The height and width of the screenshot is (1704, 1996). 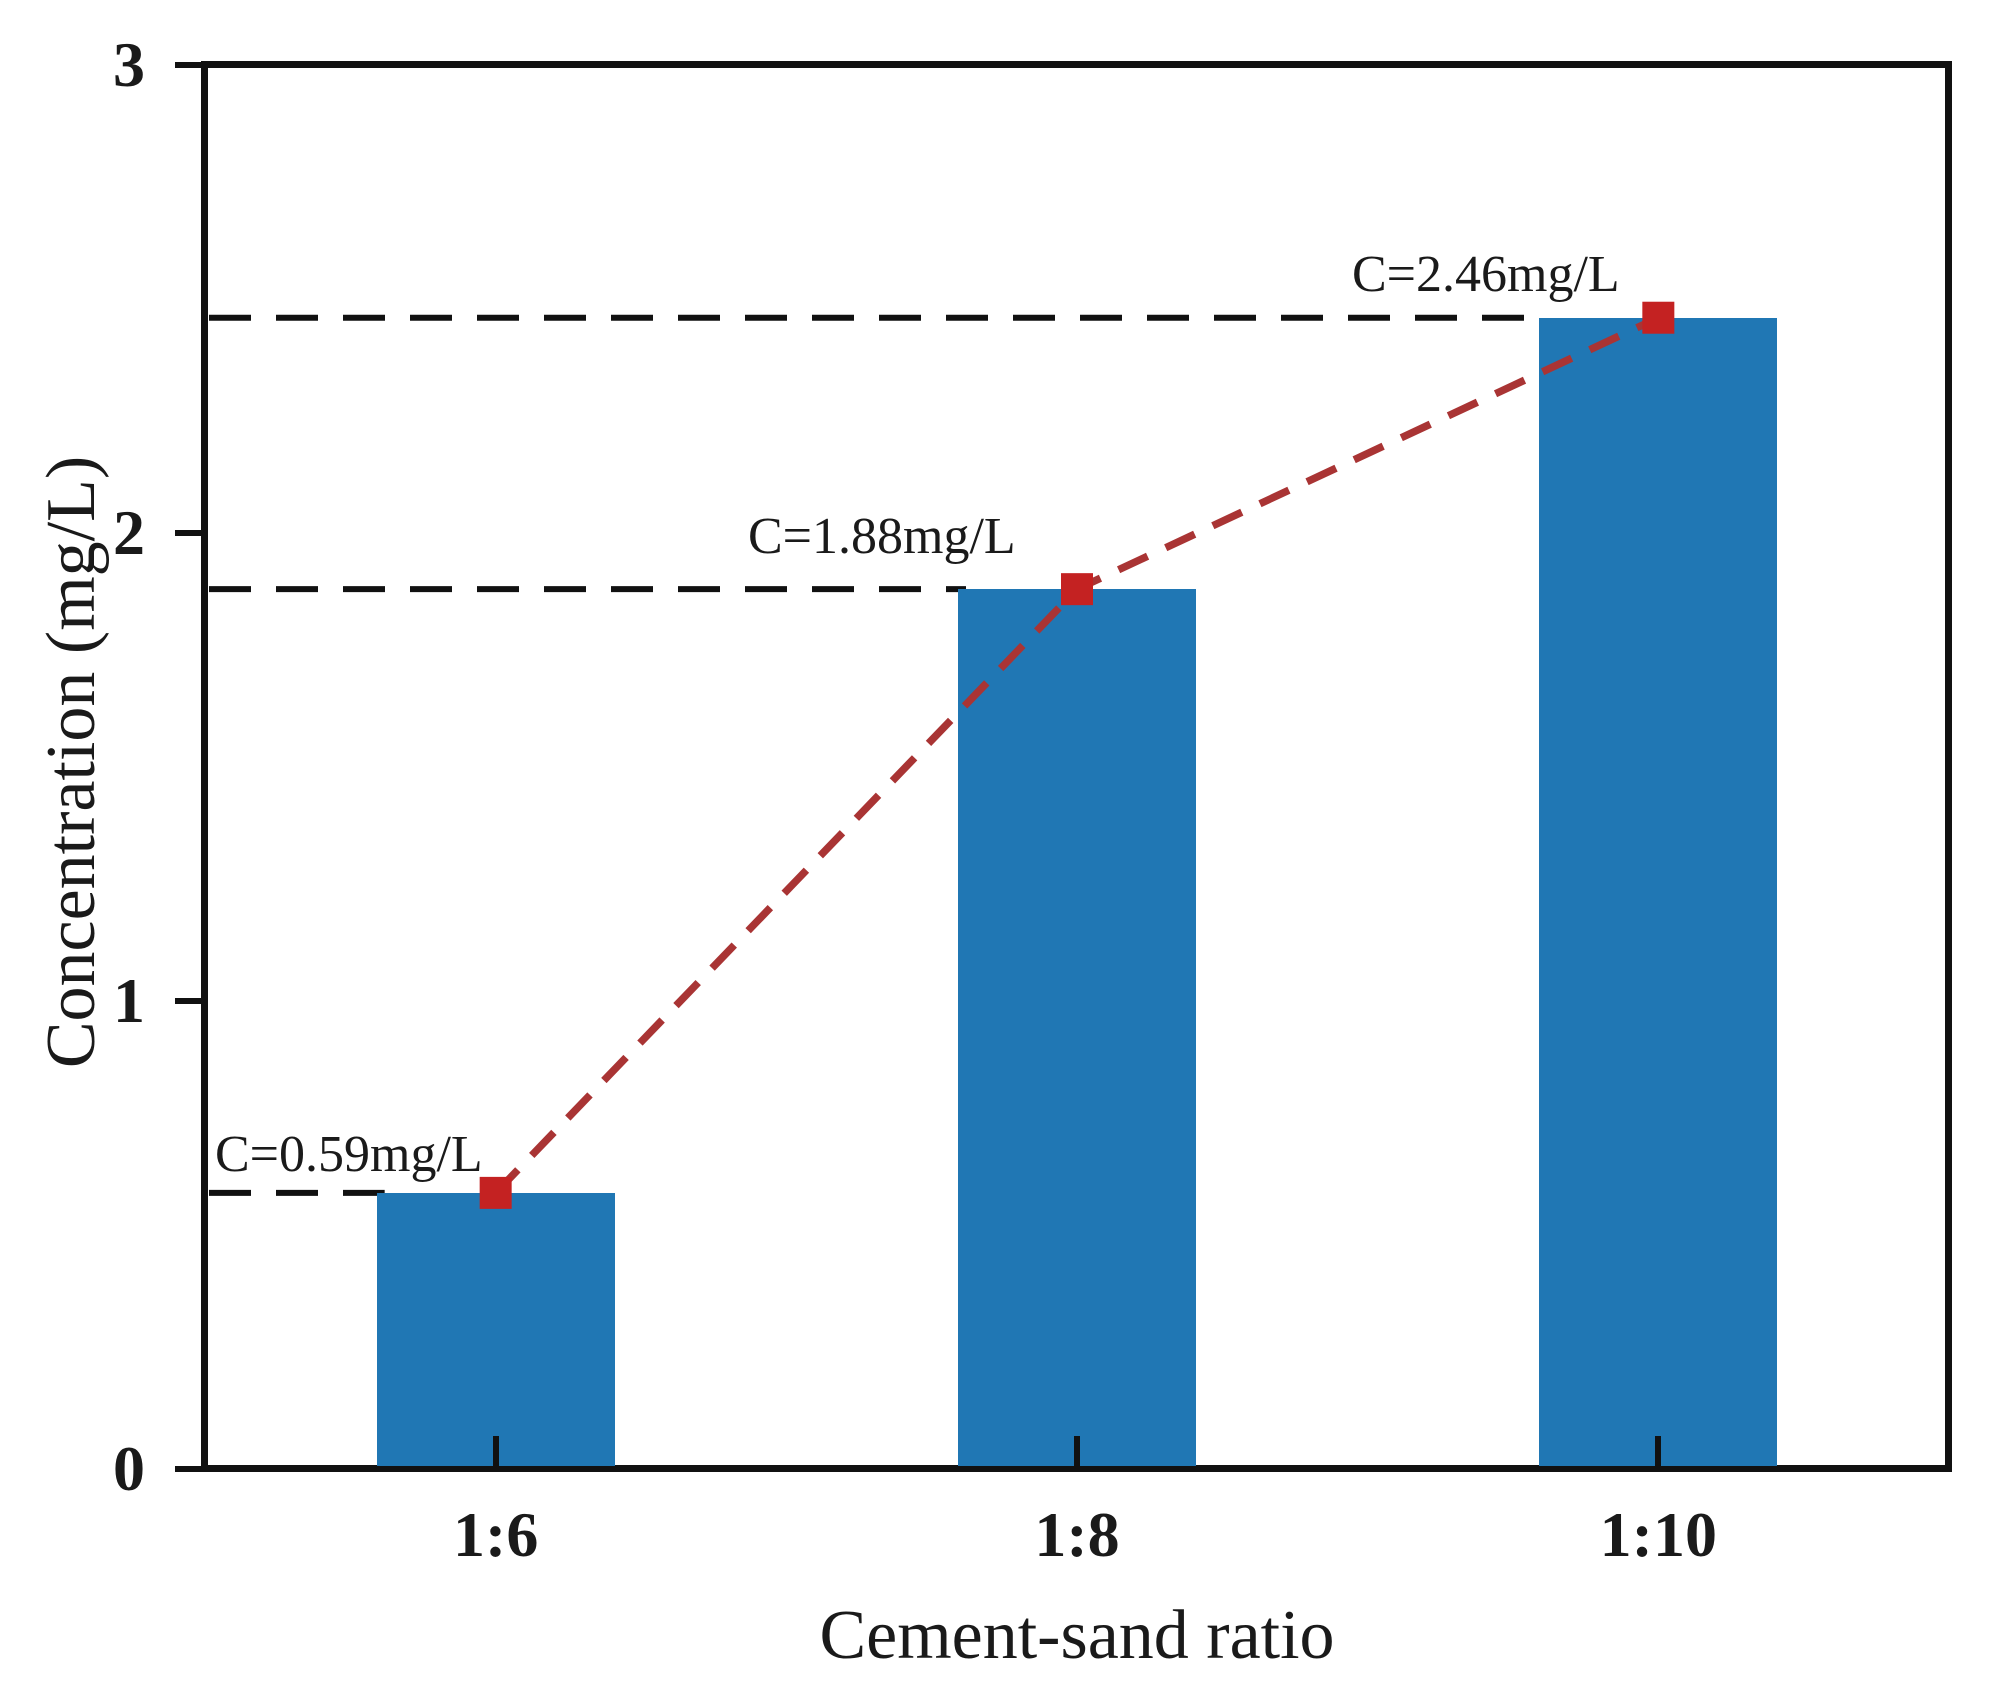 What do you see at coordinates (1486, 274) in the screenshot?
I see `value-annotation: C=2.46mg/L` at bounding box center [1486, 274].